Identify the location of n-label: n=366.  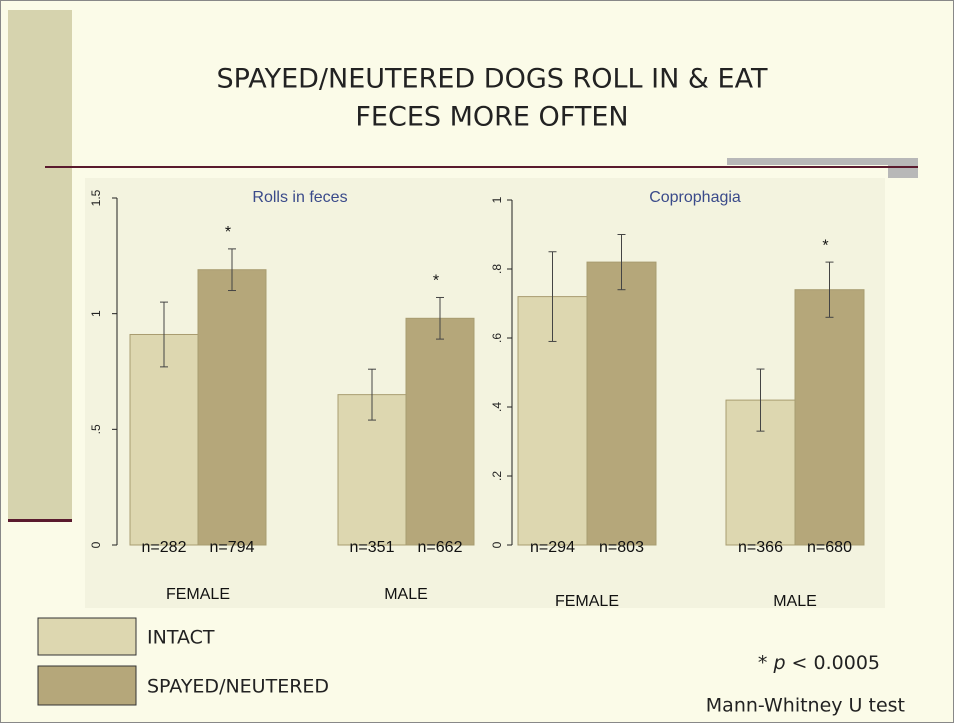
(760, 547).